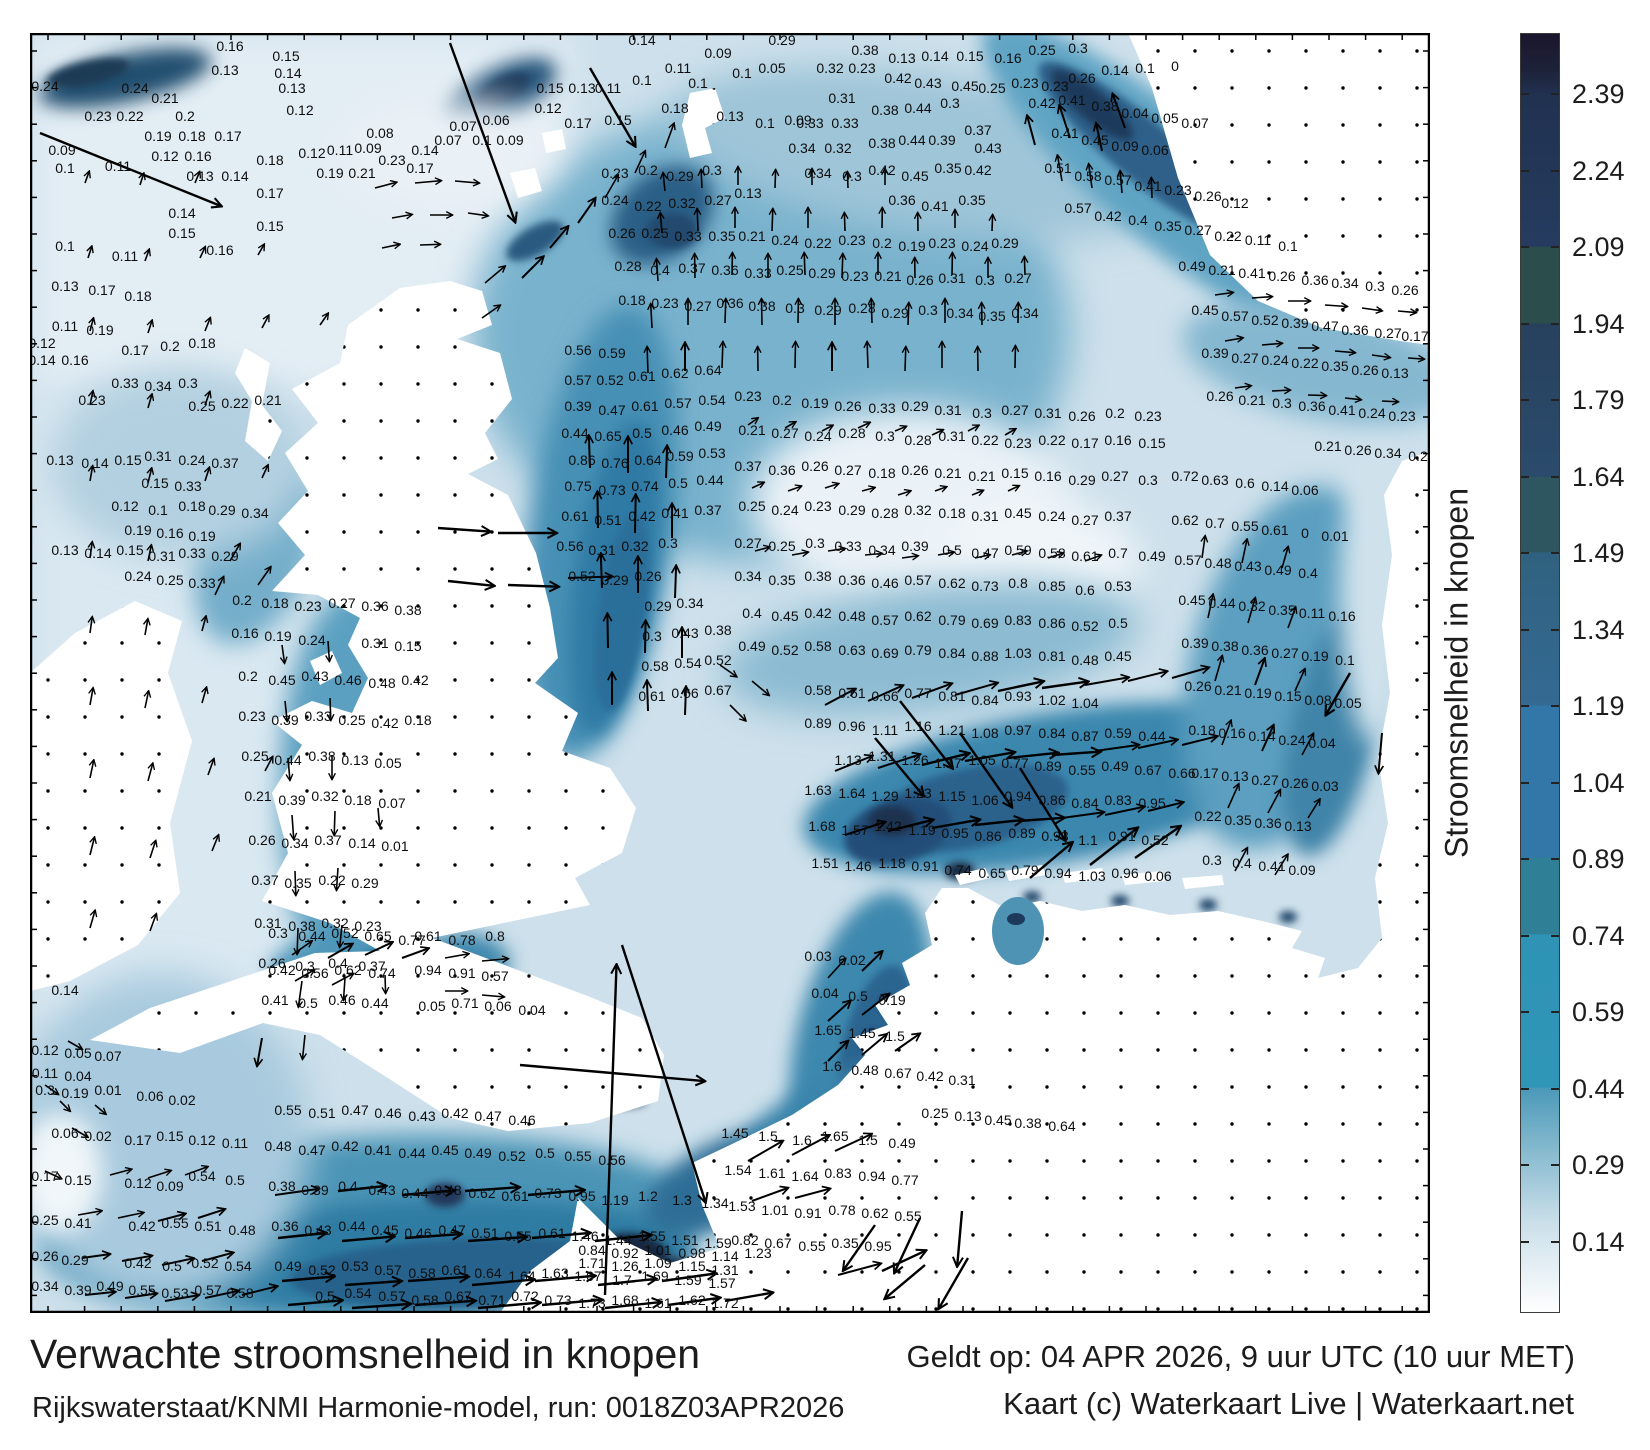 This screenshot has height=1450, width=1650. I want to click on speed-value-label: 1.51, so click(824, 863).